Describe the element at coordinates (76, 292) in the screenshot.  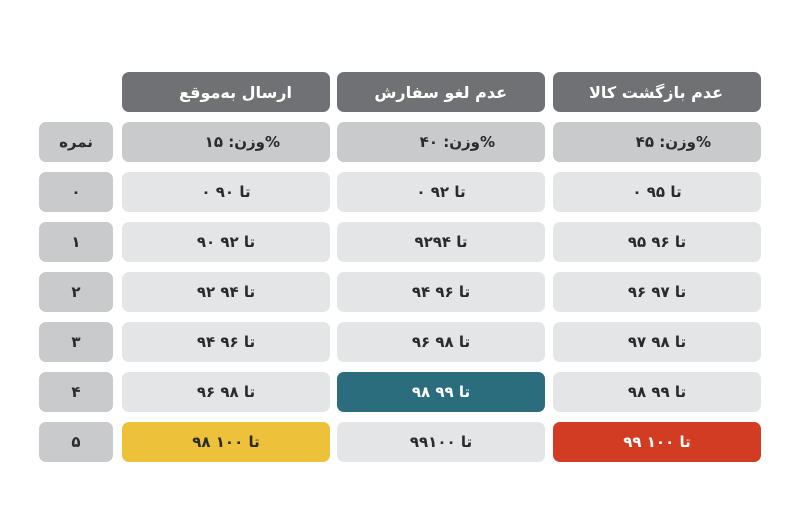
I see `score-cell: ۲` at that location.